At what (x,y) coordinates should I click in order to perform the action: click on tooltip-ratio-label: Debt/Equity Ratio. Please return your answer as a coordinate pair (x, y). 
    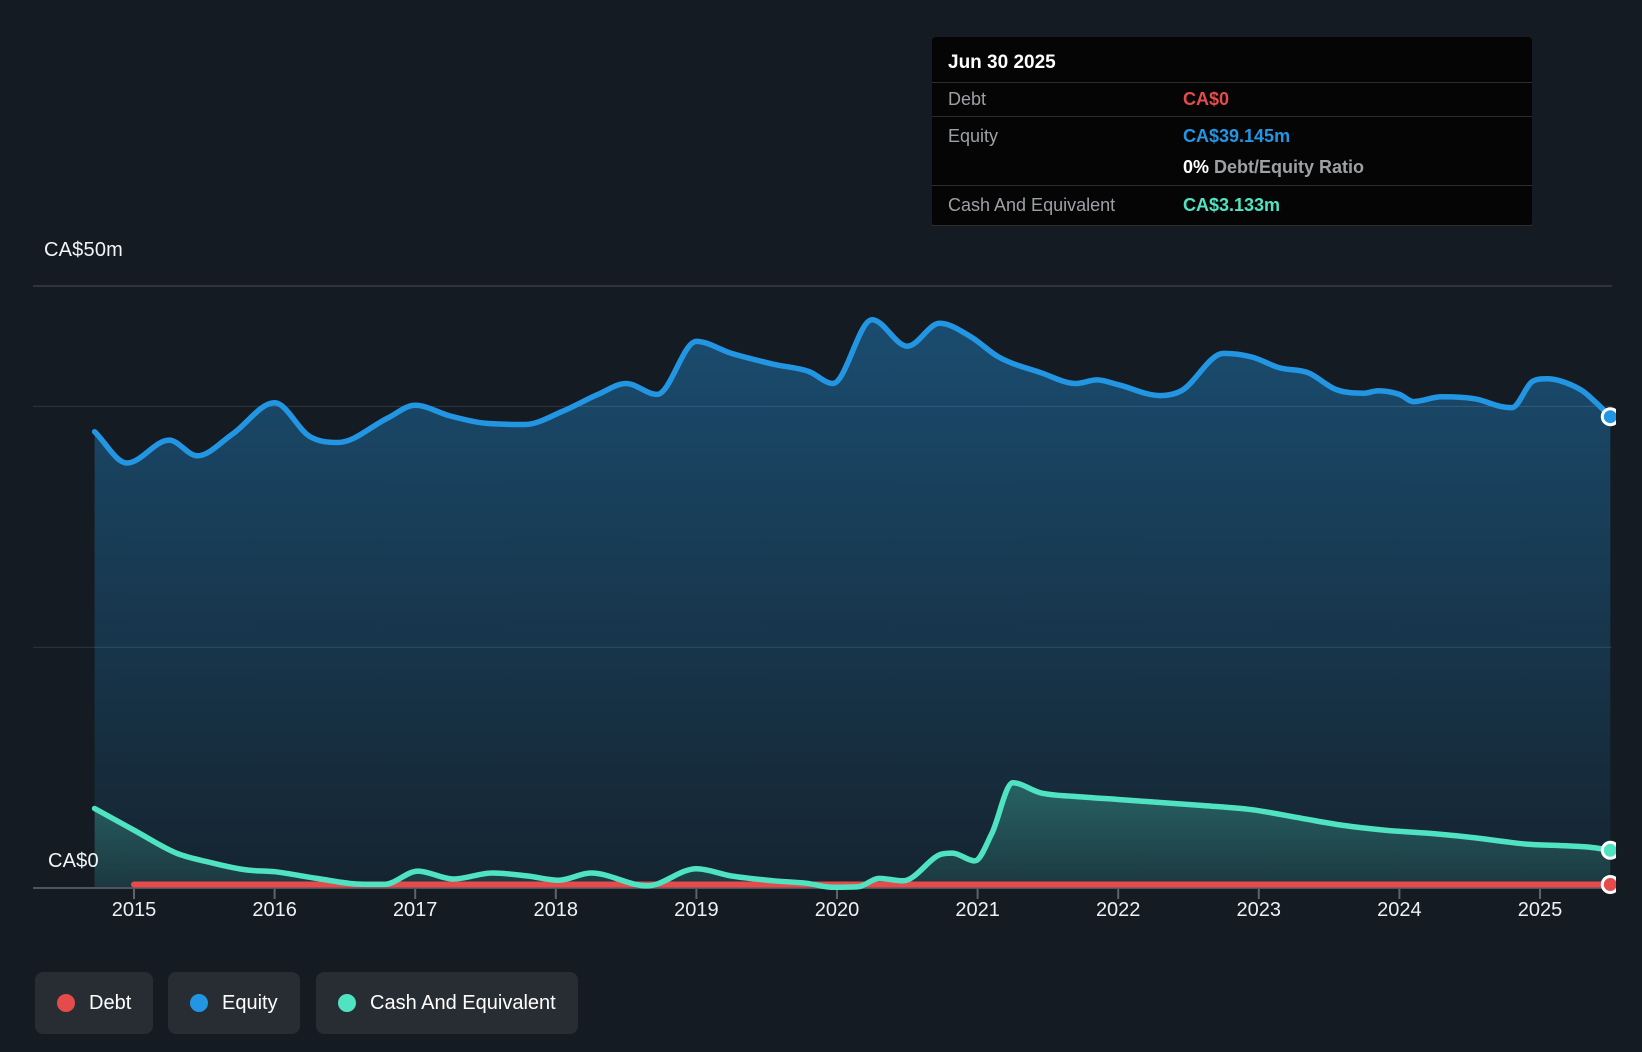
    Looking at the image, I should click on (1289, 167).